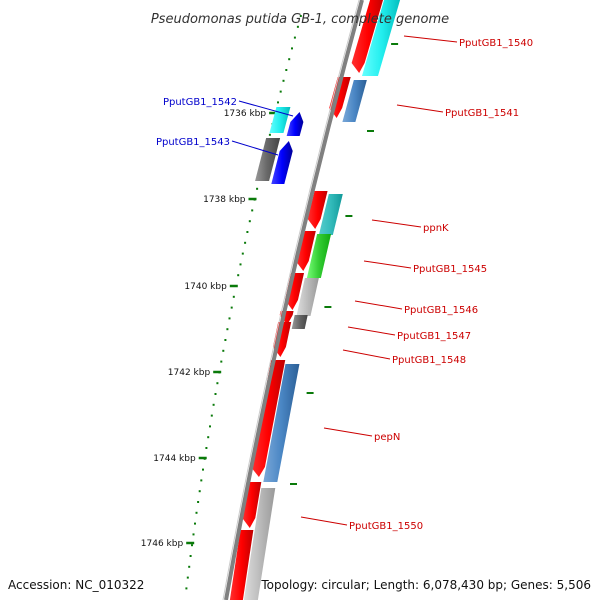 The image size is (600, 600). What do you see at coordinates (386, 526) in the screenshot?
I see `gene-label: PputGB1_1550` at bounding box center [386, 526].